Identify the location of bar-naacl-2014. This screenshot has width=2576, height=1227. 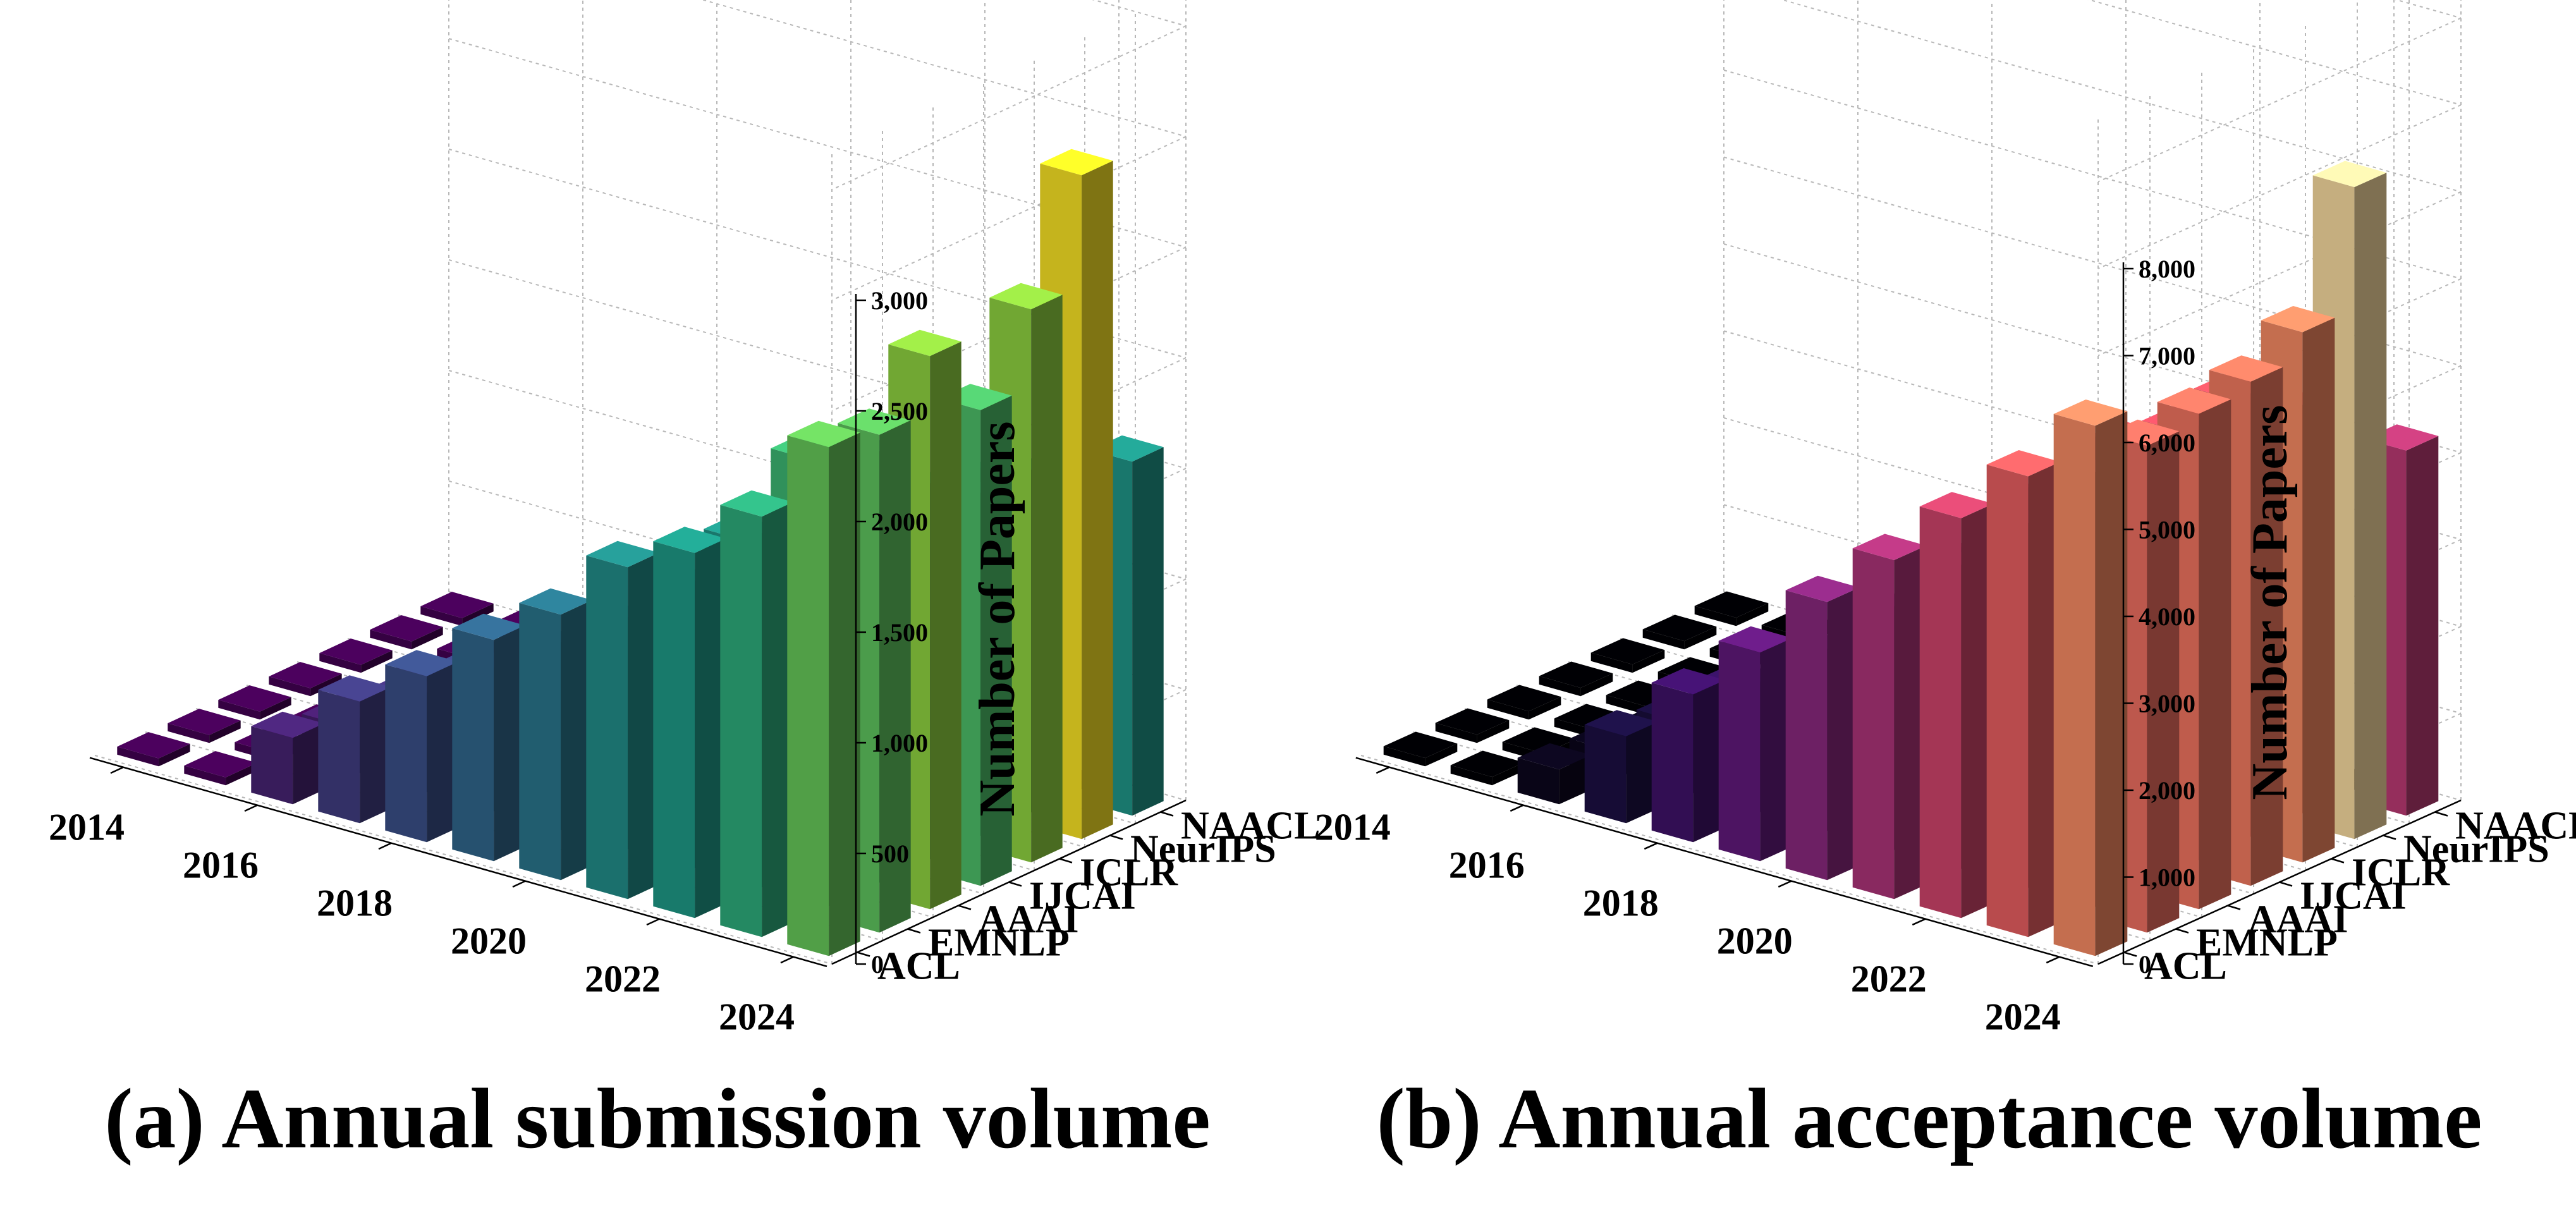
(1731, 608).